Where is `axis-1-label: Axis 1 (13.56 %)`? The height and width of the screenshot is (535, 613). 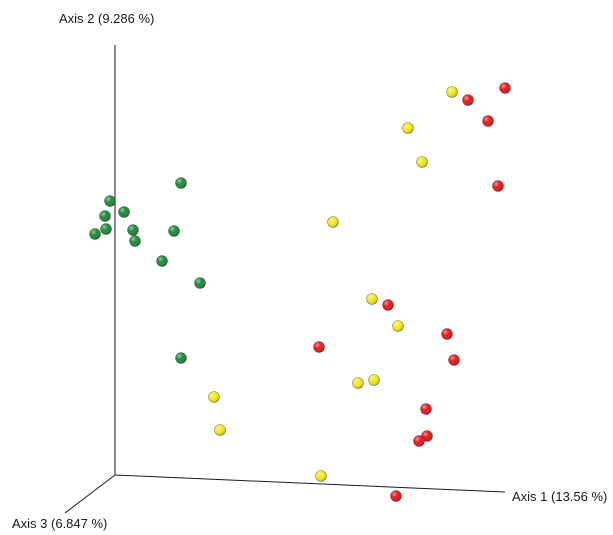 axis-1-label: Axis 1 (13.56 %) is located at coordinates (559, 496).